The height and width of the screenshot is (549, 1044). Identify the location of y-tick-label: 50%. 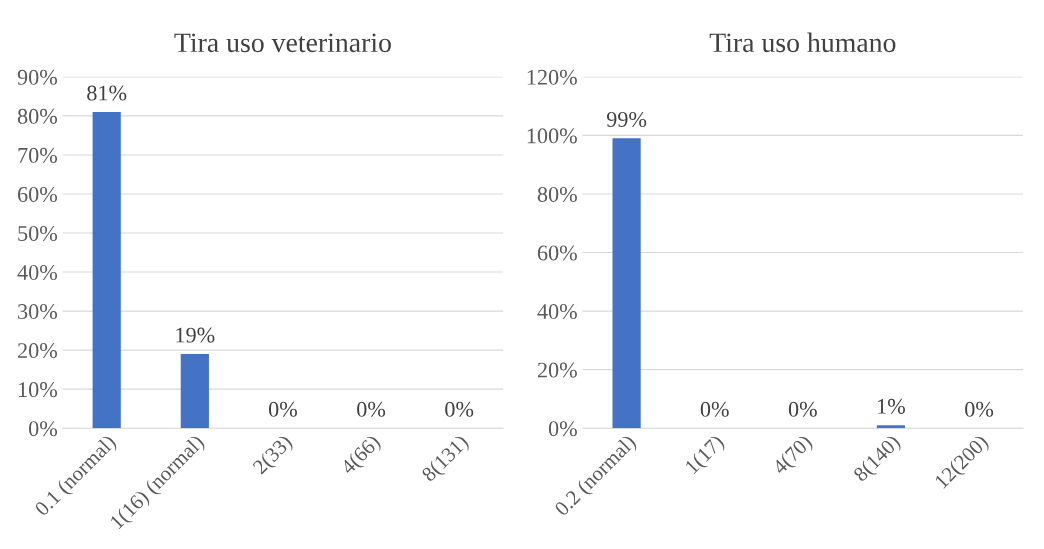
(38, 233).